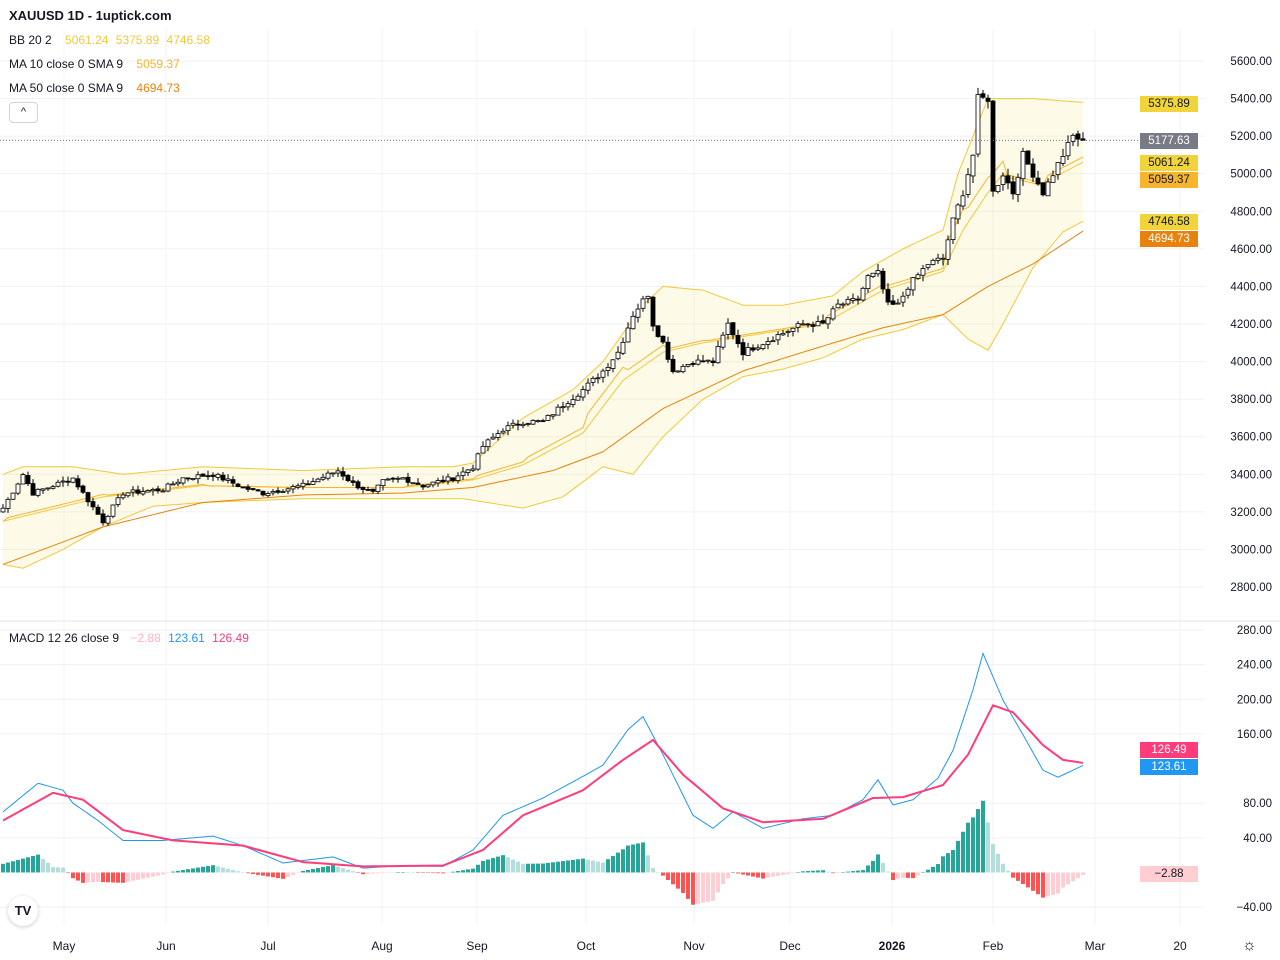 The width and height of the screenshot is (1280, 960). What do you see at coordinates (111, 40) in the screenshot?
I see `legend-bb: BB 20 2 5061.24 5375.89 4746.58` at bounding box center [111, 40].